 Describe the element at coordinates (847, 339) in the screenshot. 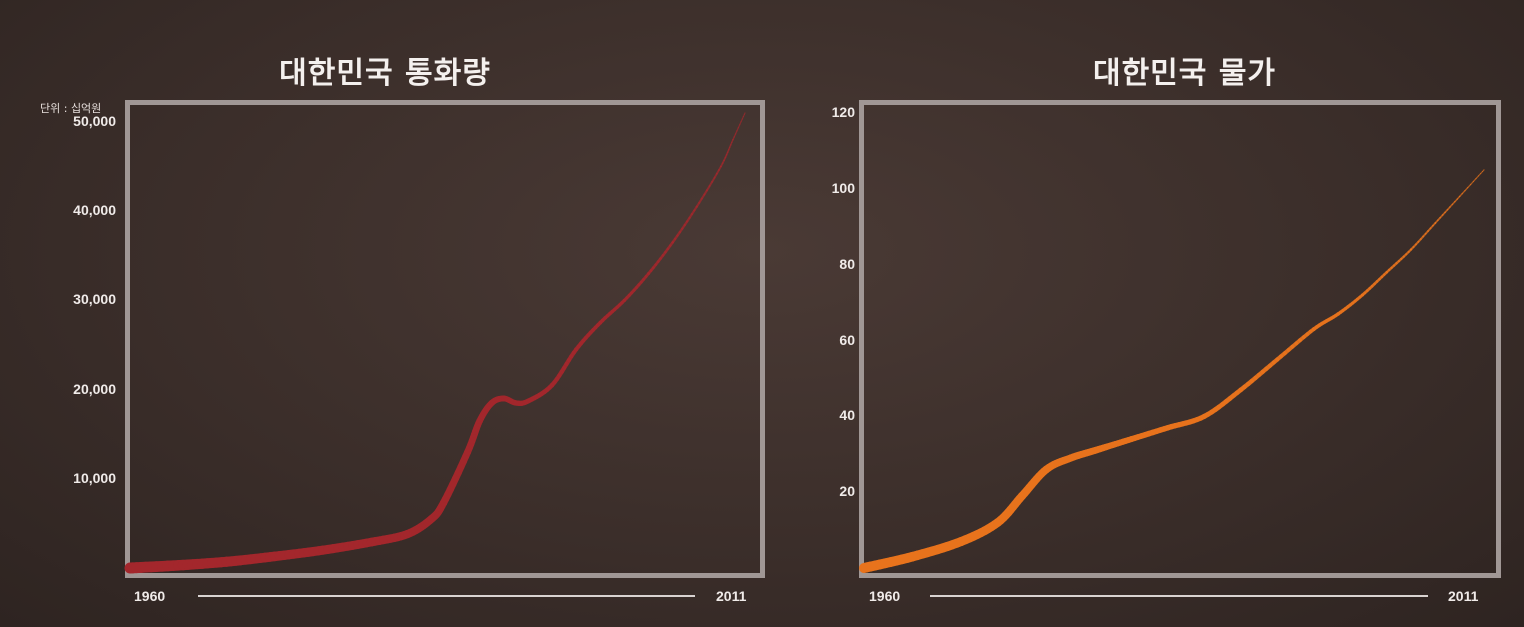

I see `y-tick-label: 60` at that location.